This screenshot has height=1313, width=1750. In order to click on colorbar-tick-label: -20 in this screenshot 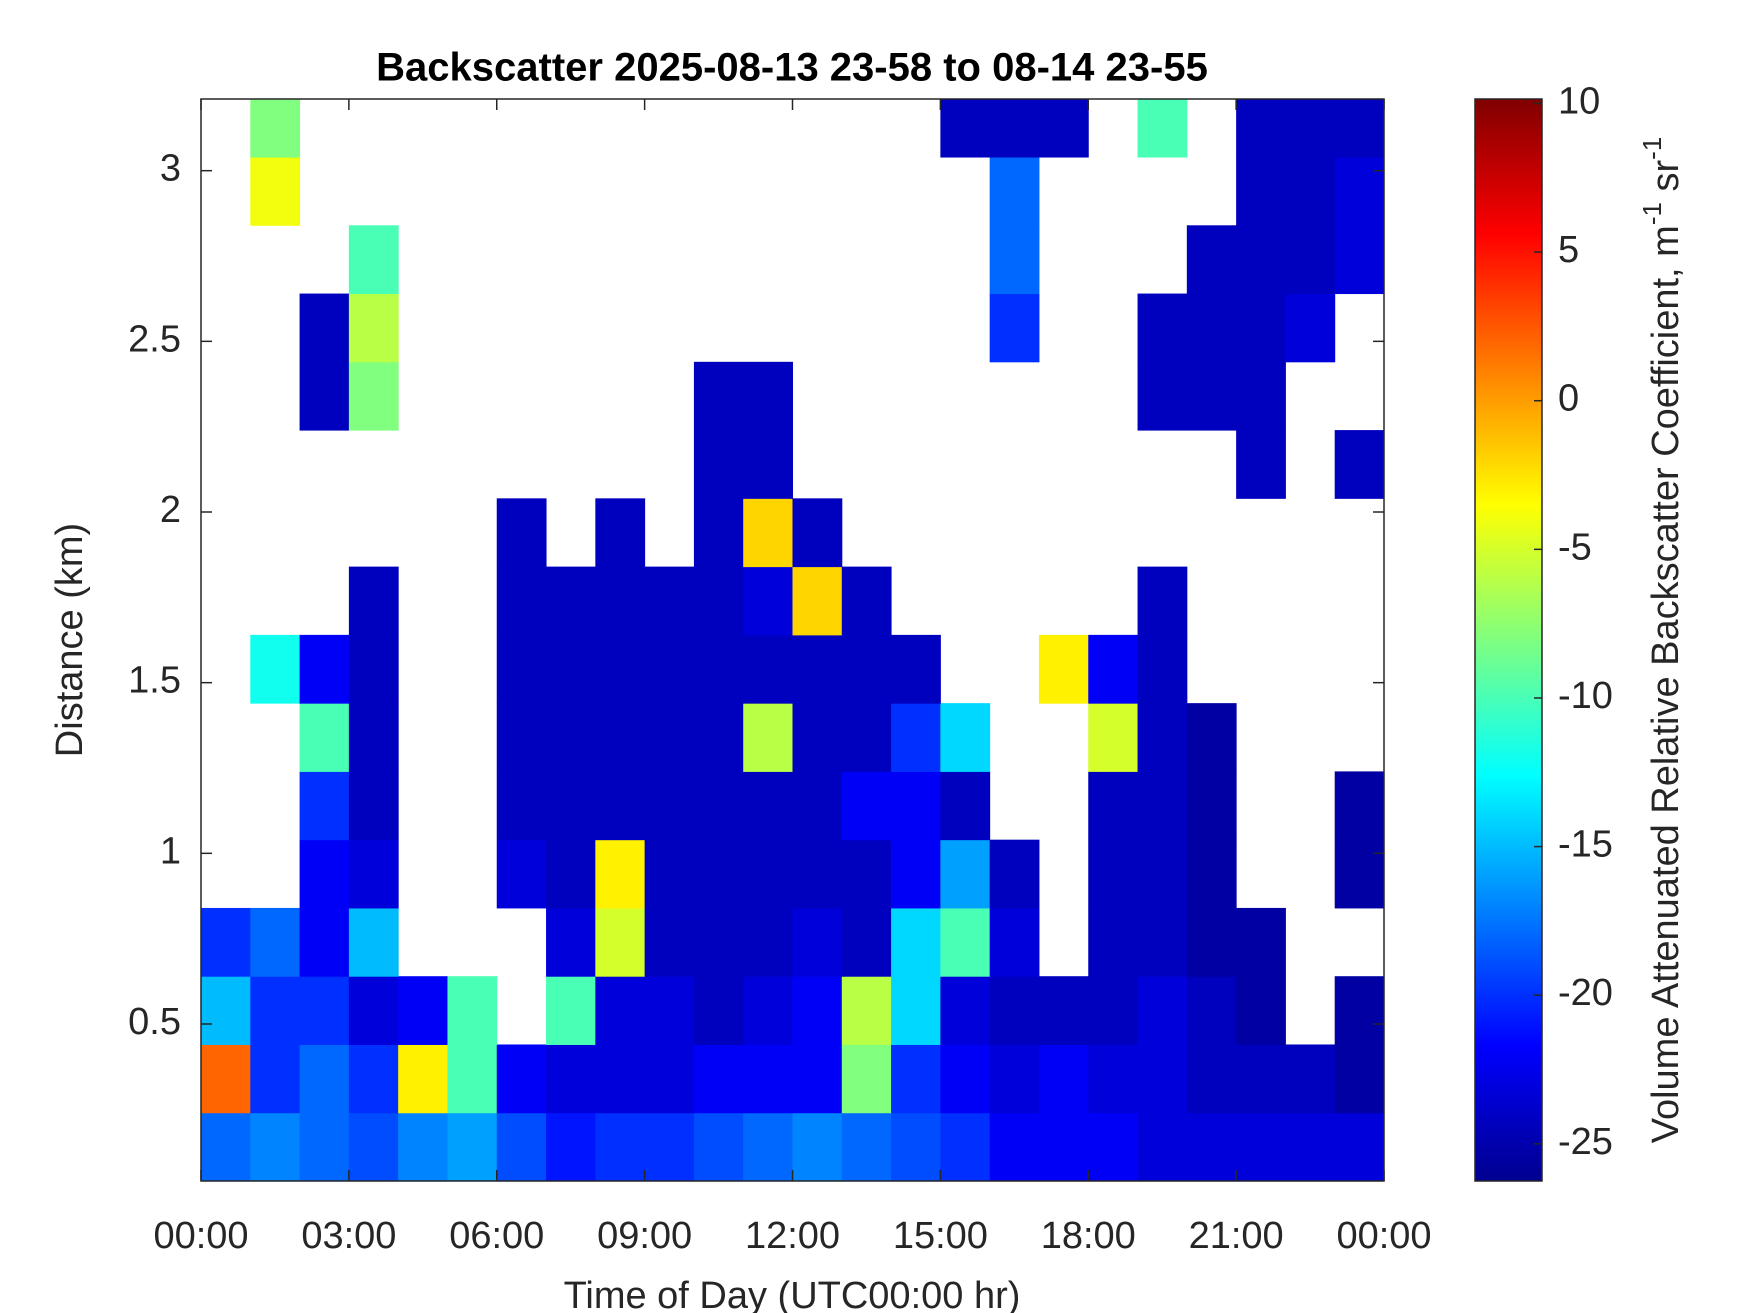, I will do `click(1585, 993)`.